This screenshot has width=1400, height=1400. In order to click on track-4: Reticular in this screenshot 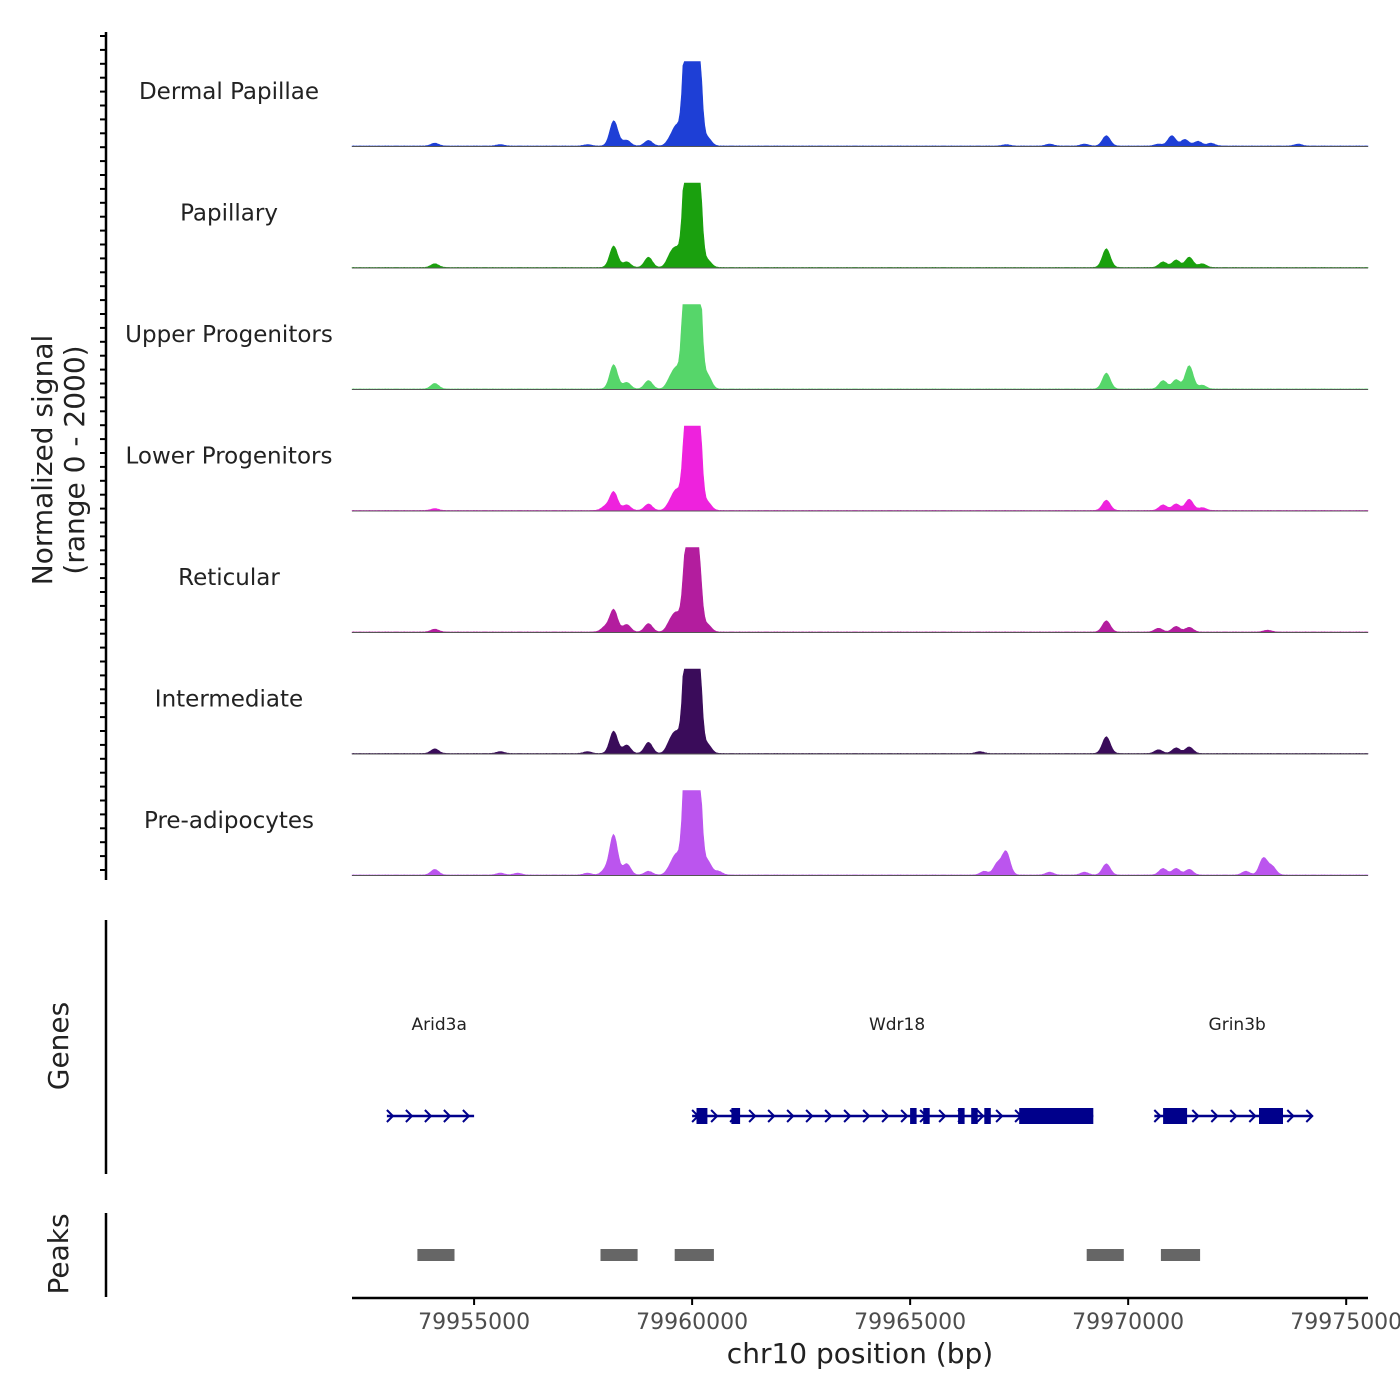, I will do `click(773, 590)`.